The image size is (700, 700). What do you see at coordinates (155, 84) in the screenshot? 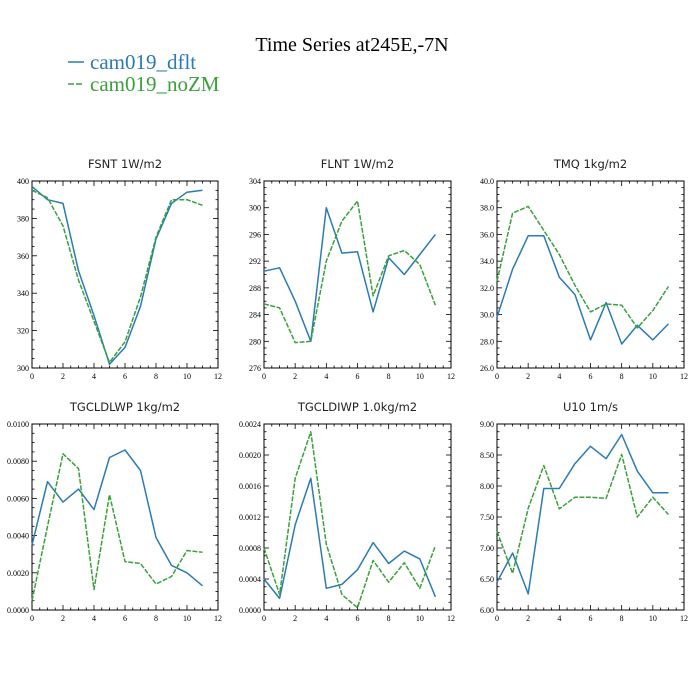
I see `legend-label-nozm: cam019_noZM` at bounding box center [155, 84].